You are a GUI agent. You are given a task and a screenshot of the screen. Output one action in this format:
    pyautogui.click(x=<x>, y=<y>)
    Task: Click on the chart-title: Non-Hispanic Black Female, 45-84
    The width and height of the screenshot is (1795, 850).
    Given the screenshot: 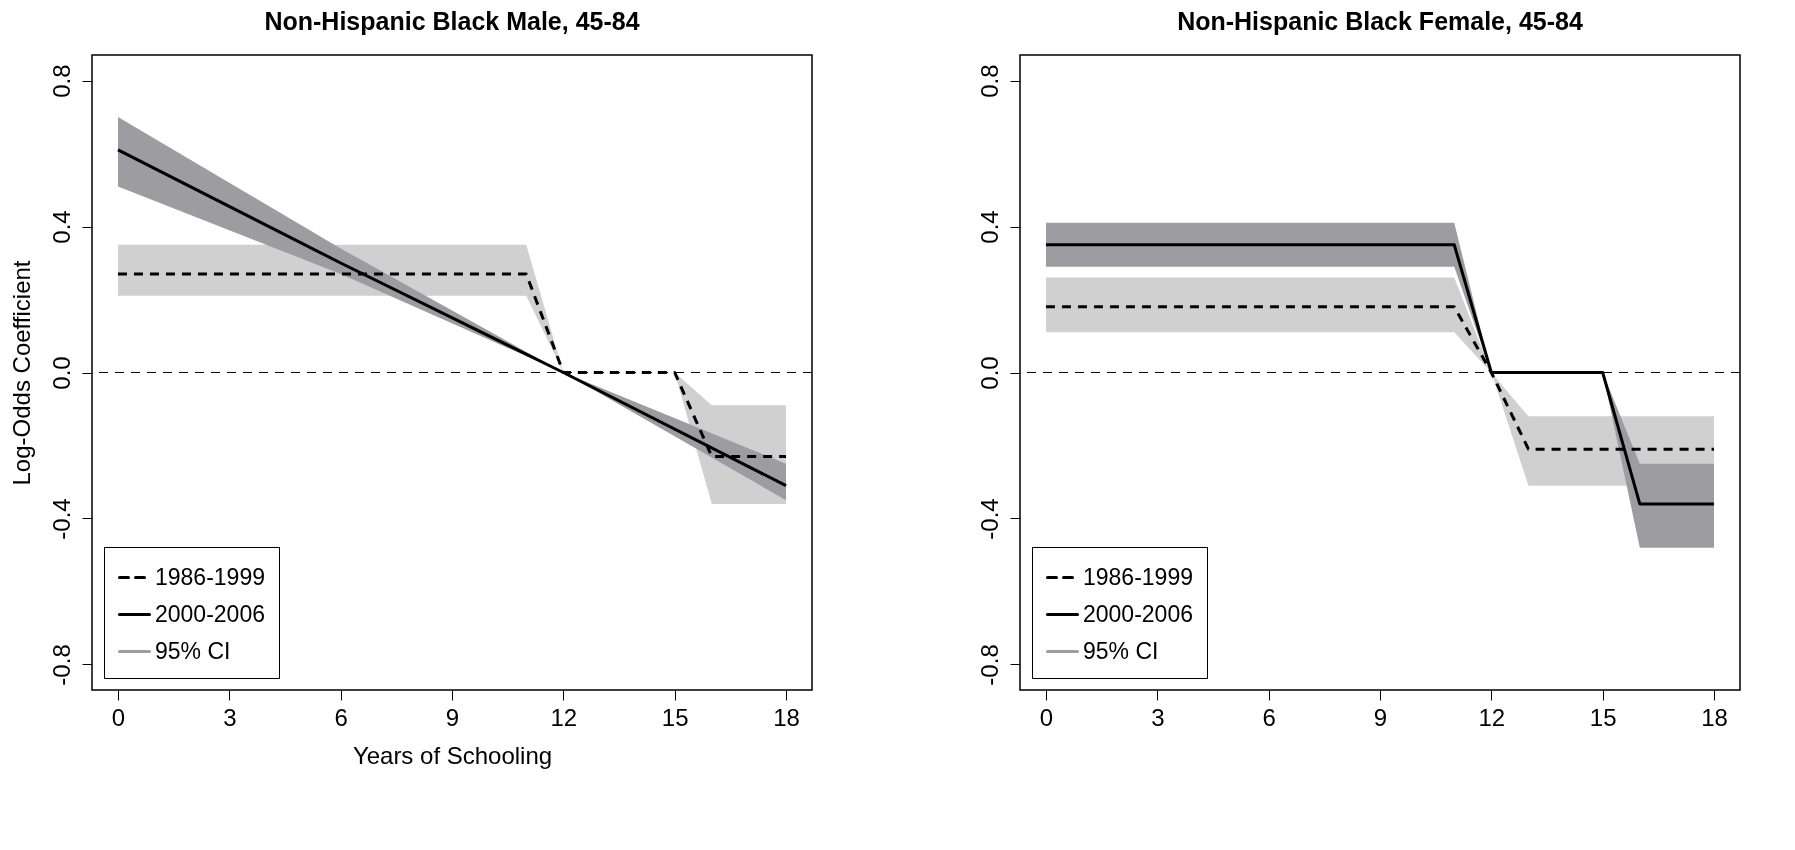 What is the action you would take?
    pyautogui.click(x=1380, y=21)
    